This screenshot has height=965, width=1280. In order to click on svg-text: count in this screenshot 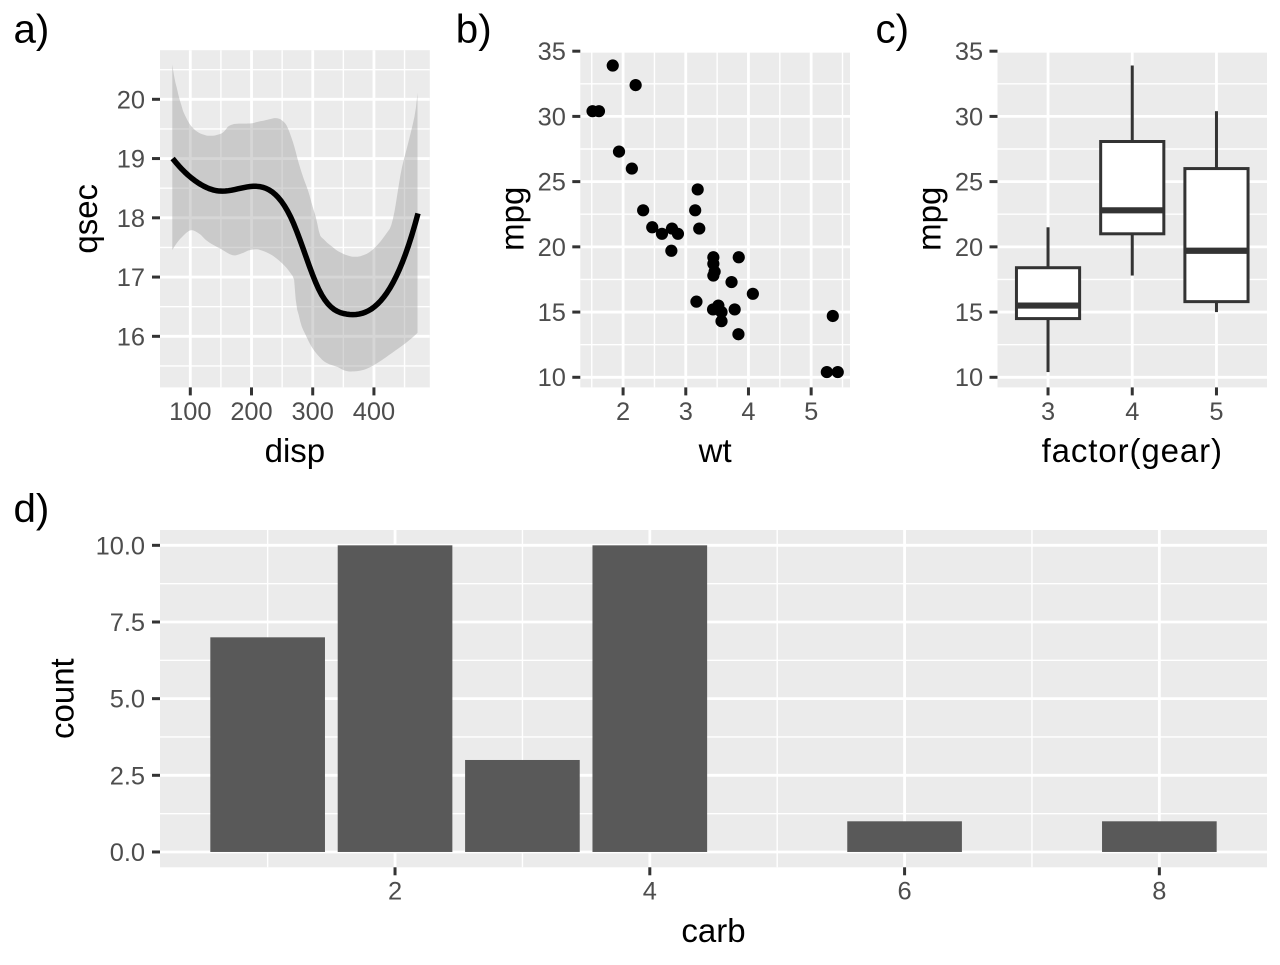, I will do `click(62, 698)`.